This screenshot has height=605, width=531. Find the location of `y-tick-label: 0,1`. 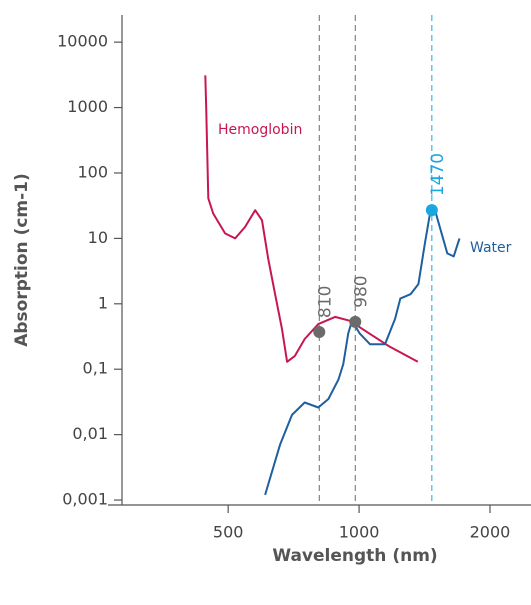

y-tick-label: 0,1 is located at coordinates (95, 368).